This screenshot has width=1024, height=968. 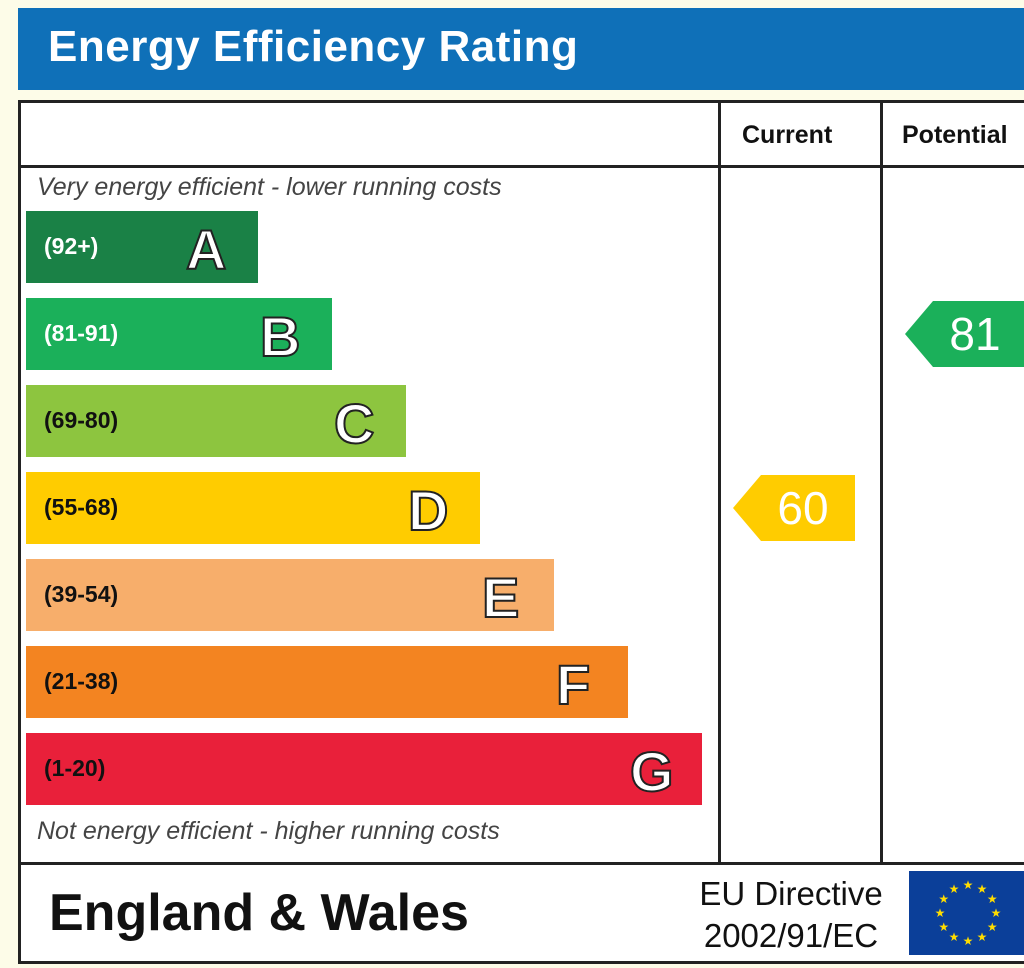 What do you see at coordinates (179, 334) in the screenshot?
I see `band-b: (81-91) B` at bounding box center [179, 334].